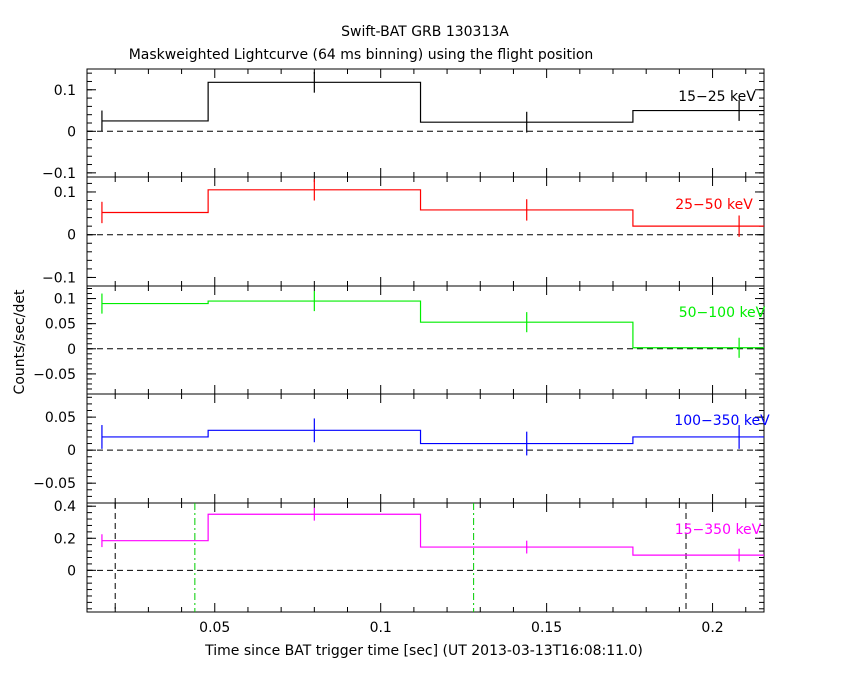 The height and width of the screenshot is (680, 850). What do you see at coordinates (712, 628) in the screenshot?
I see `x-tick-label: 0.2` at bounding box center [712, 628].